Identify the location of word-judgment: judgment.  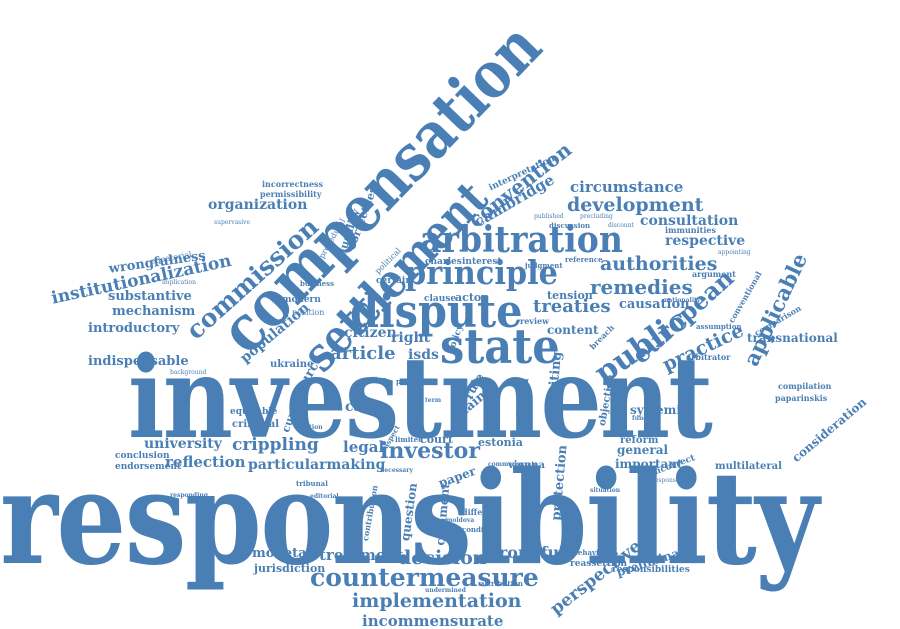
(544, 265).